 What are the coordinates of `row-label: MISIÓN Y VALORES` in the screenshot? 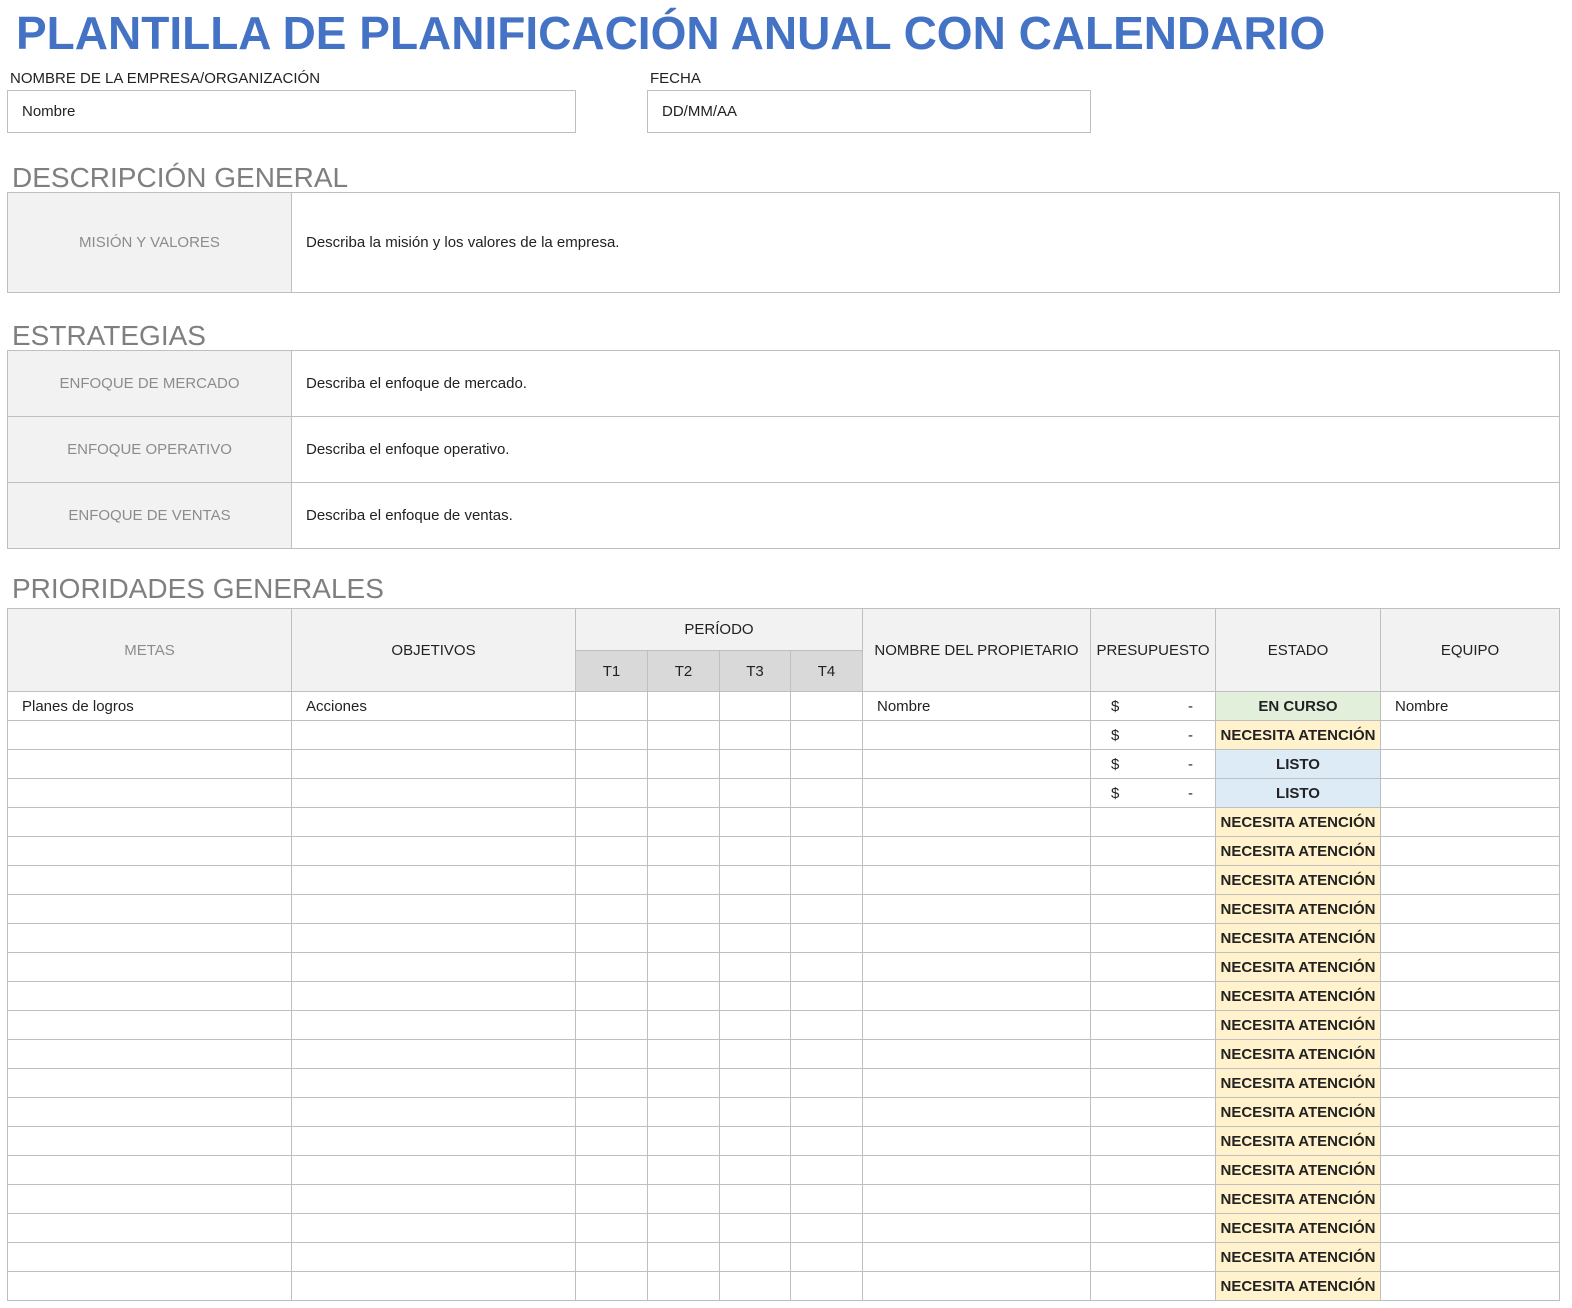 It's located at (149, 242).